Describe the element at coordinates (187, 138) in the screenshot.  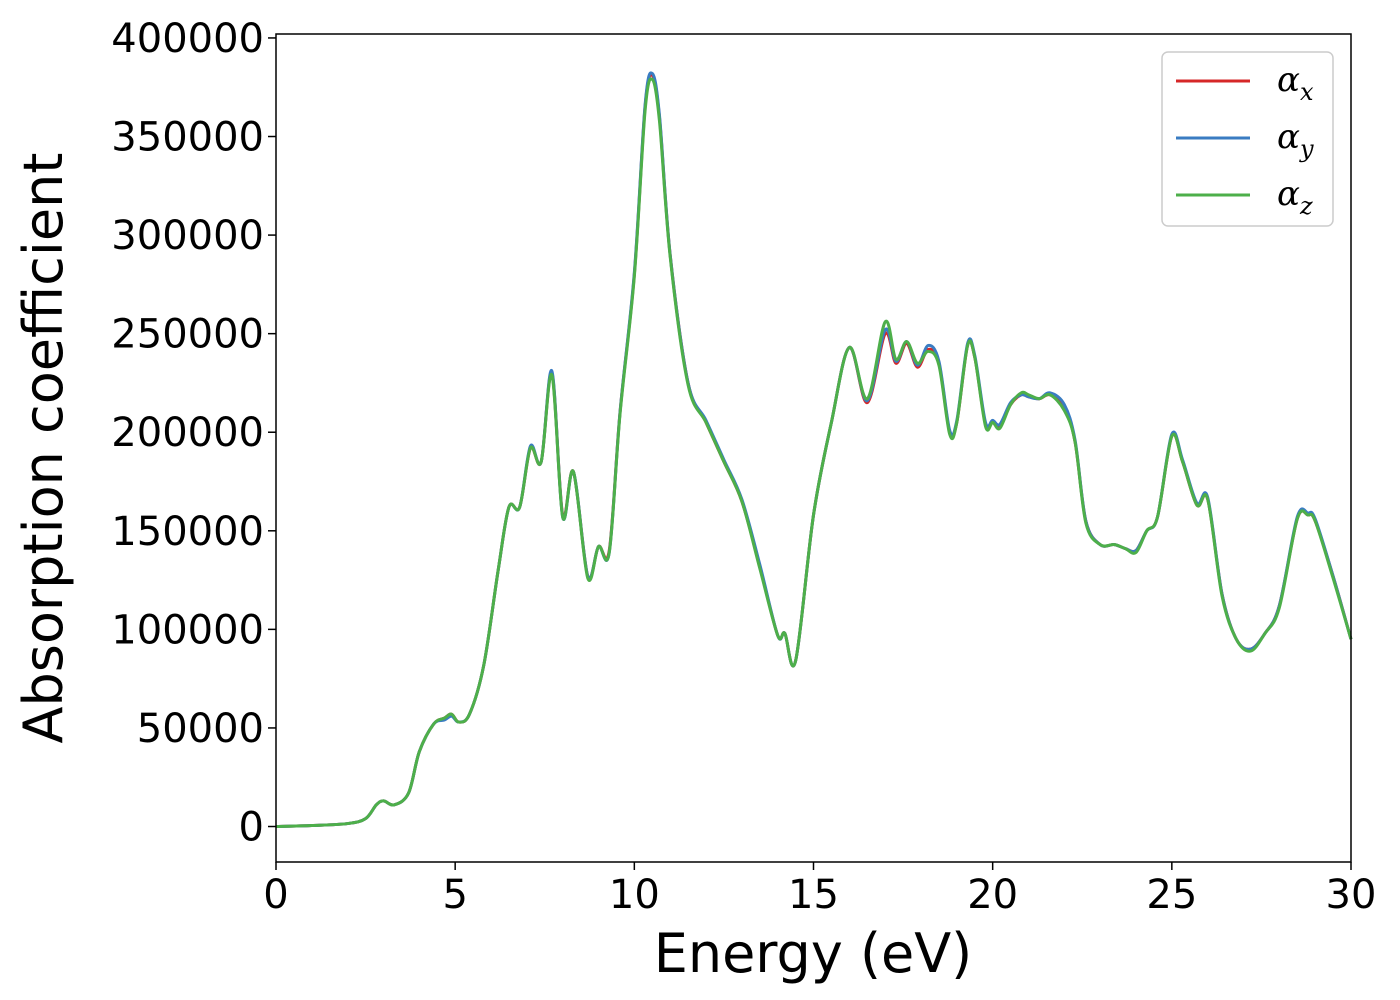
I see `y-tick-label: 350000` at that location.